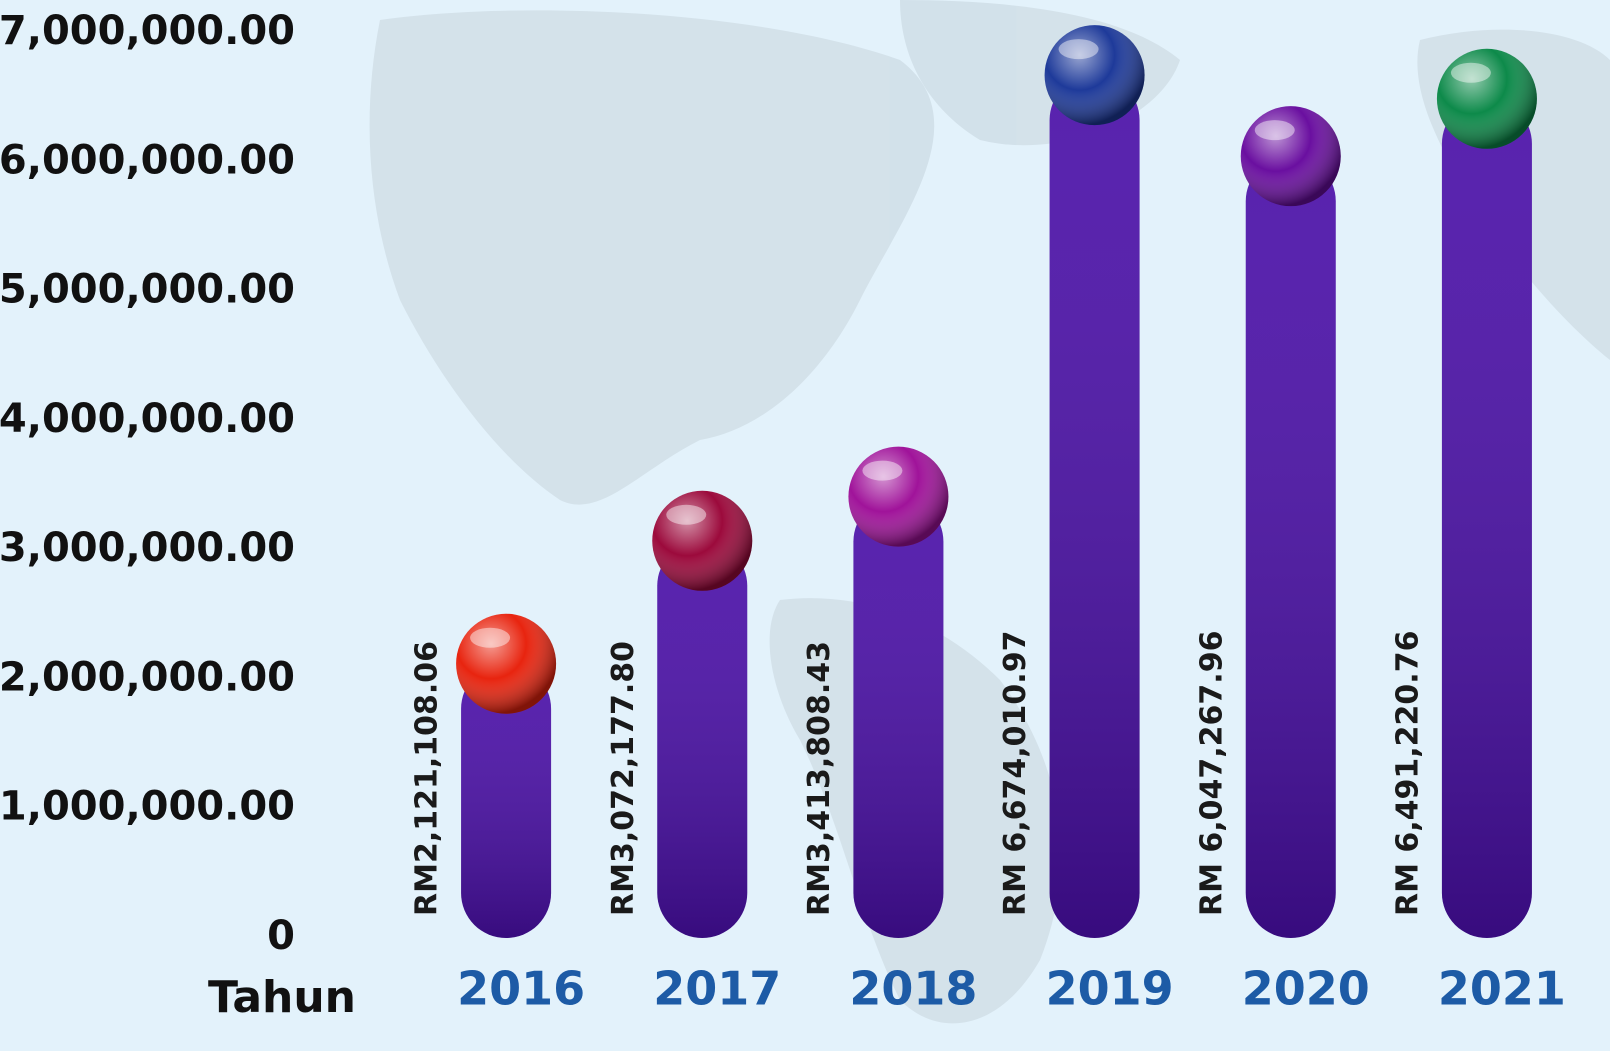  Describe the element at coordinates (147, 419) in the screenshot. I see `y-tick-label: 4,000,000.00` at that location.